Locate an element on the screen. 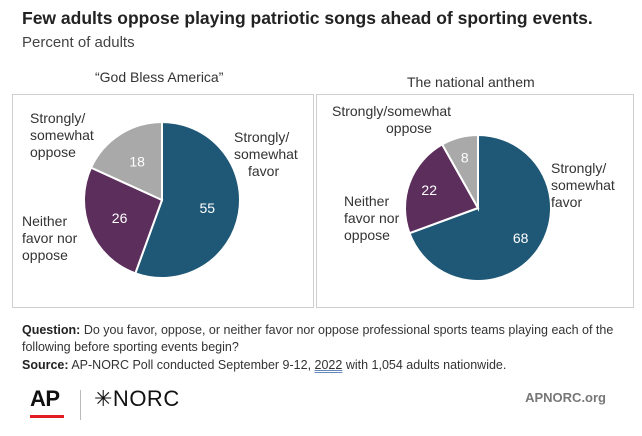 The height and width of the screenshot is (436, 642). pie2-favor-label: Strongly/somewhat favor is located at coordinates (583, 185).